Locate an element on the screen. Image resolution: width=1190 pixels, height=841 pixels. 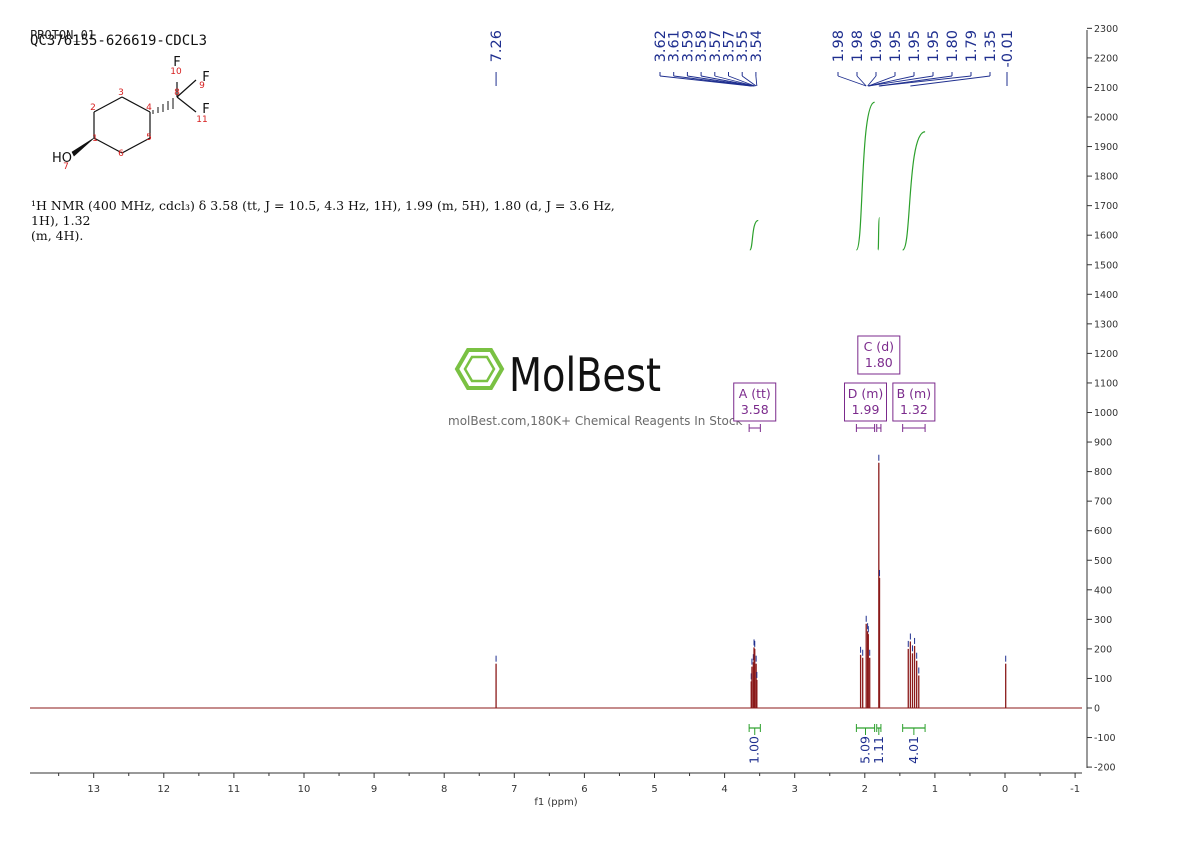
multiplet-shift: 1.80 is located at coordinates (879, 362).